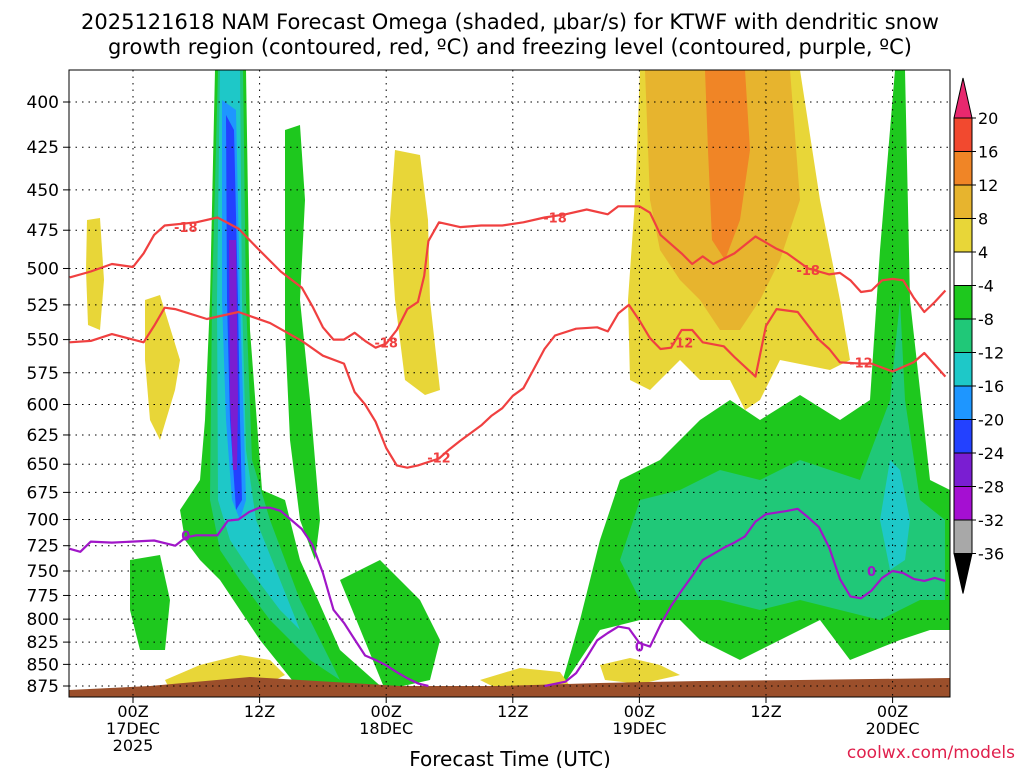  What do you see at coordinates (963, 573) in the screenshot?
I see `colorbar-bottom-triangle` at bounding box center [963, 573].